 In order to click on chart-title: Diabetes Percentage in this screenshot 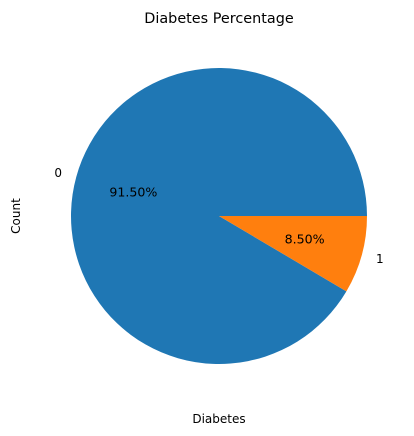, I will do `click(219, 19)`.